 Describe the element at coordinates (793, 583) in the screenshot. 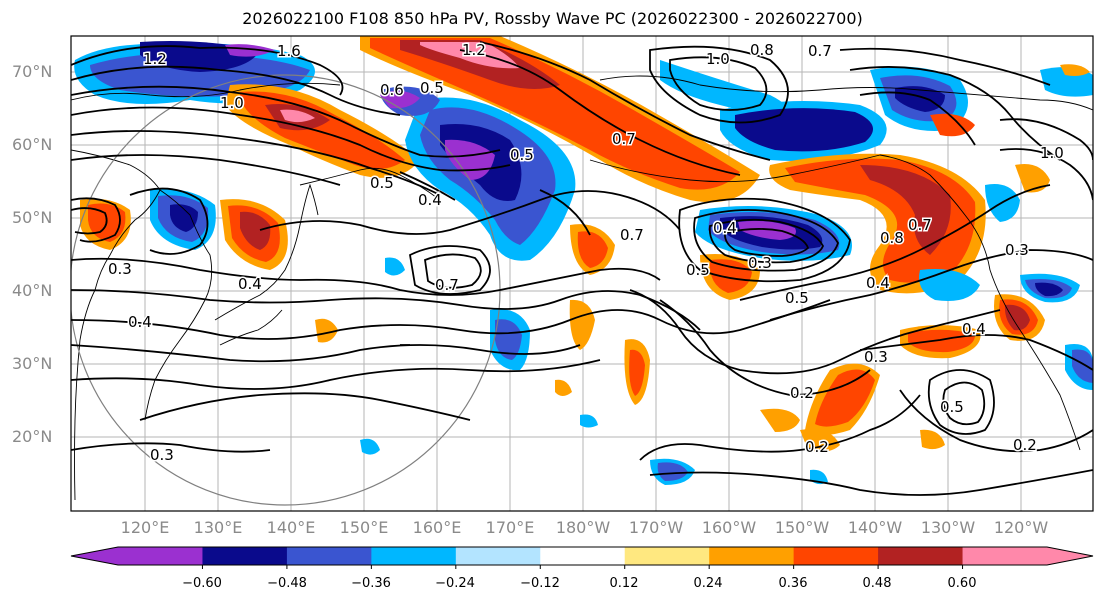

I see `colorbar-tick-label: 0.36` at that location.